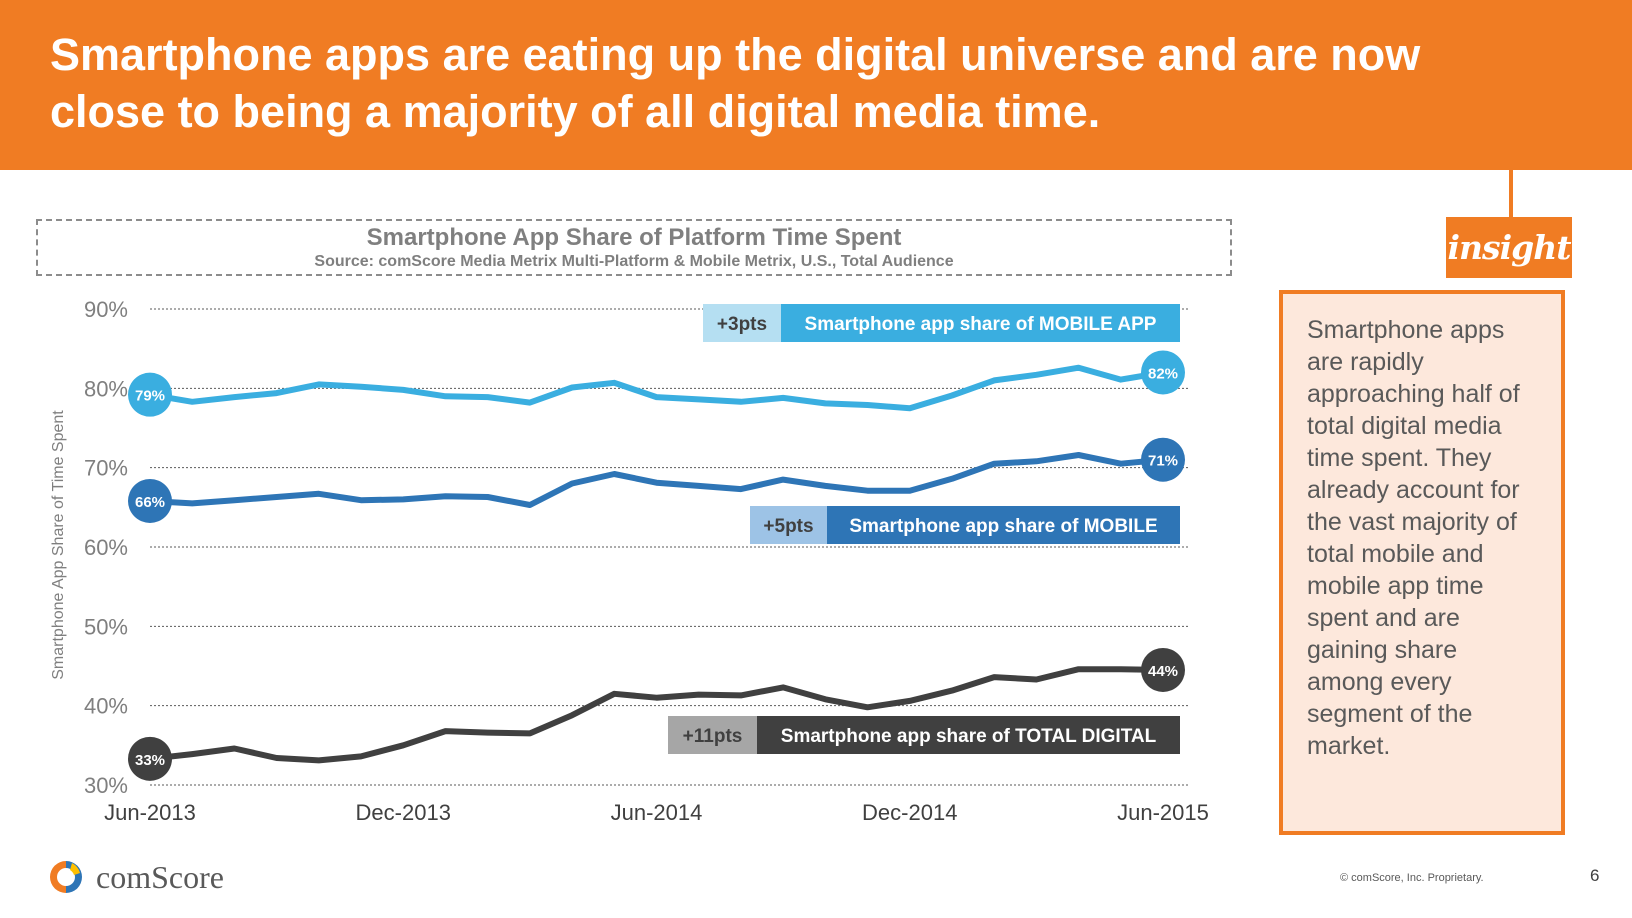 The width and height of the screenshot is (1632, 918). What do you see at coordinates (66, 877) in the screenshot?
I see `comscore-logo-icon` at bounding box center [66, 877].